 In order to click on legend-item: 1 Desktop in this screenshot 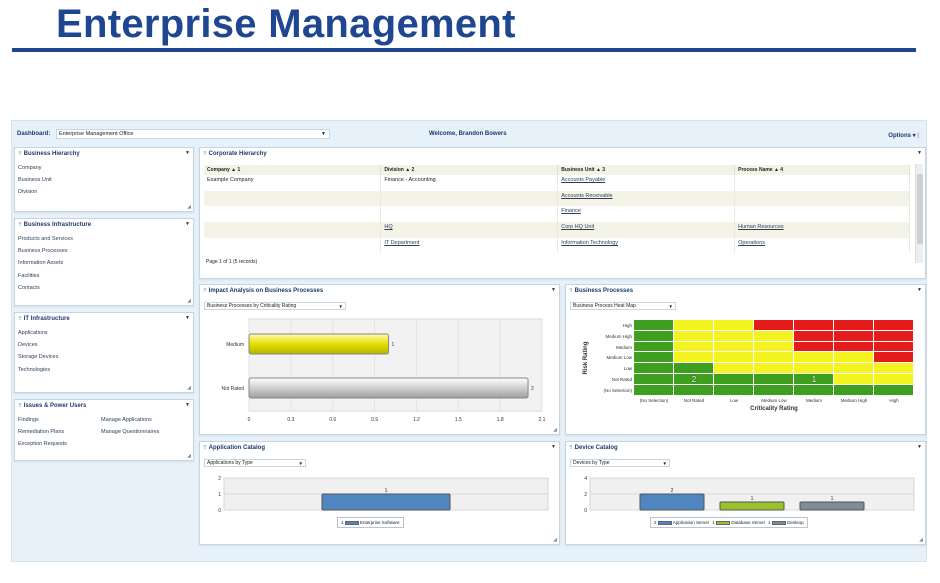, I will do `click(786, 522)`.